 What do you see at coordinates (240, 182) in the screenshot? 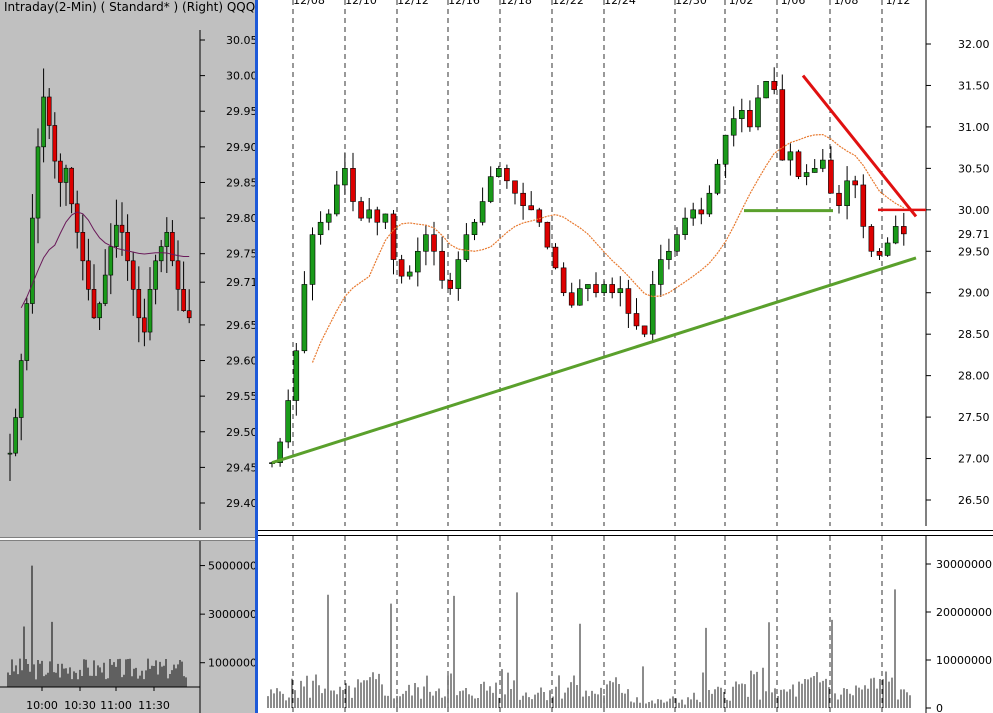
I see `left-y-tick-label: 29.85` at bounding box center [240, 182].